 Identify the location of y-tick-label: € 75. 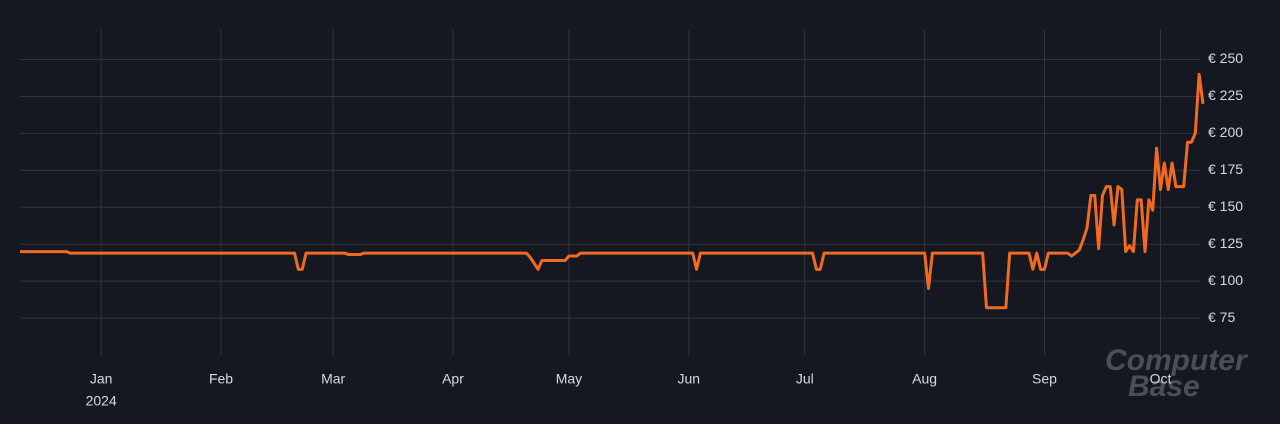
(1221, 317).